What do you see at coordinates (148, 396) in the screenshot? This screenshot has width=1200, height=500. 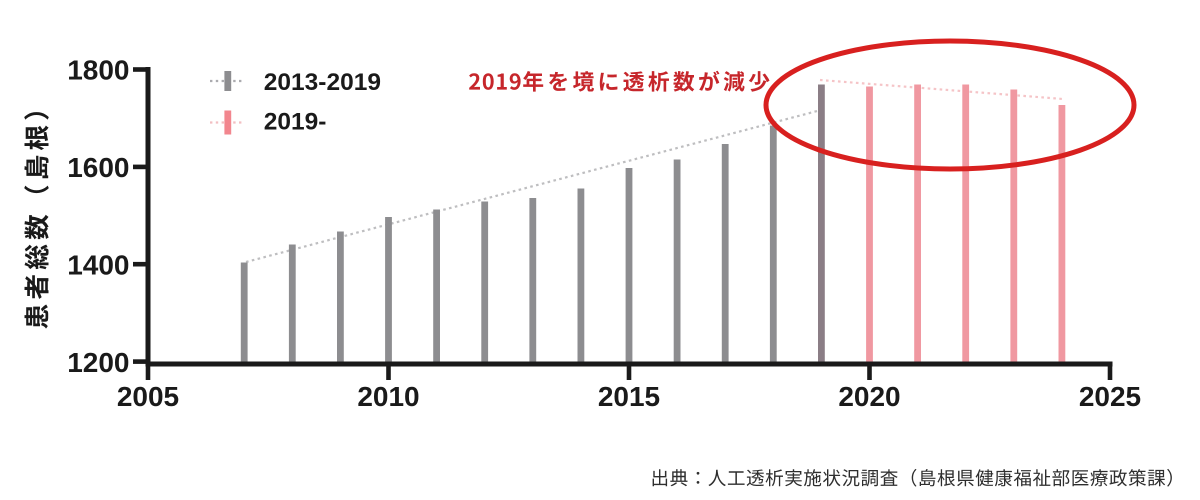 I see `svg-text: 2005` at bounding box center [148, 396].